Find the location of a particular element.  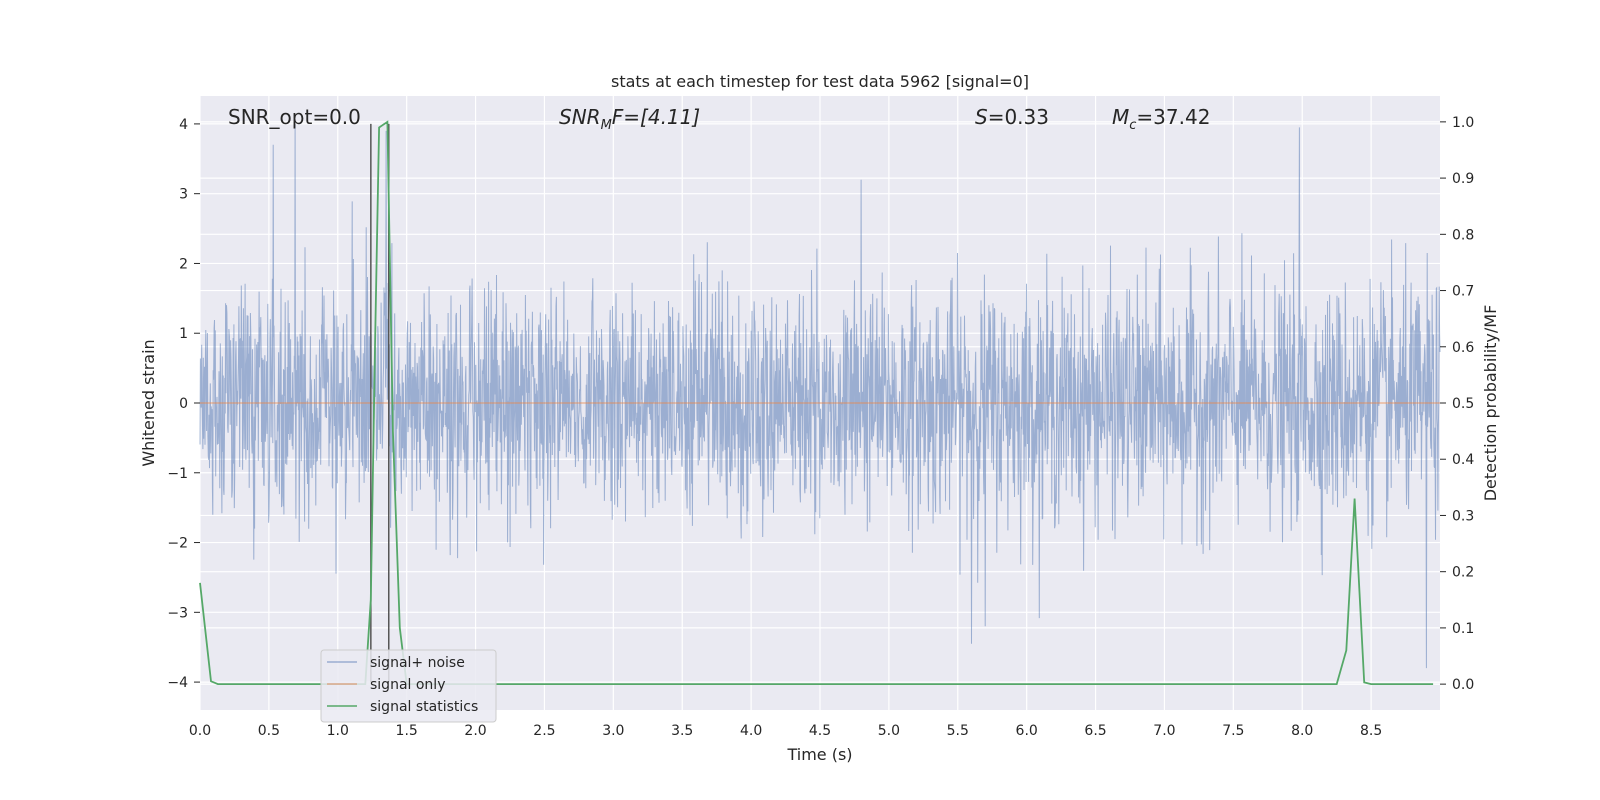

x-tick-label: 5.5 is located at coordinates (958, 731).